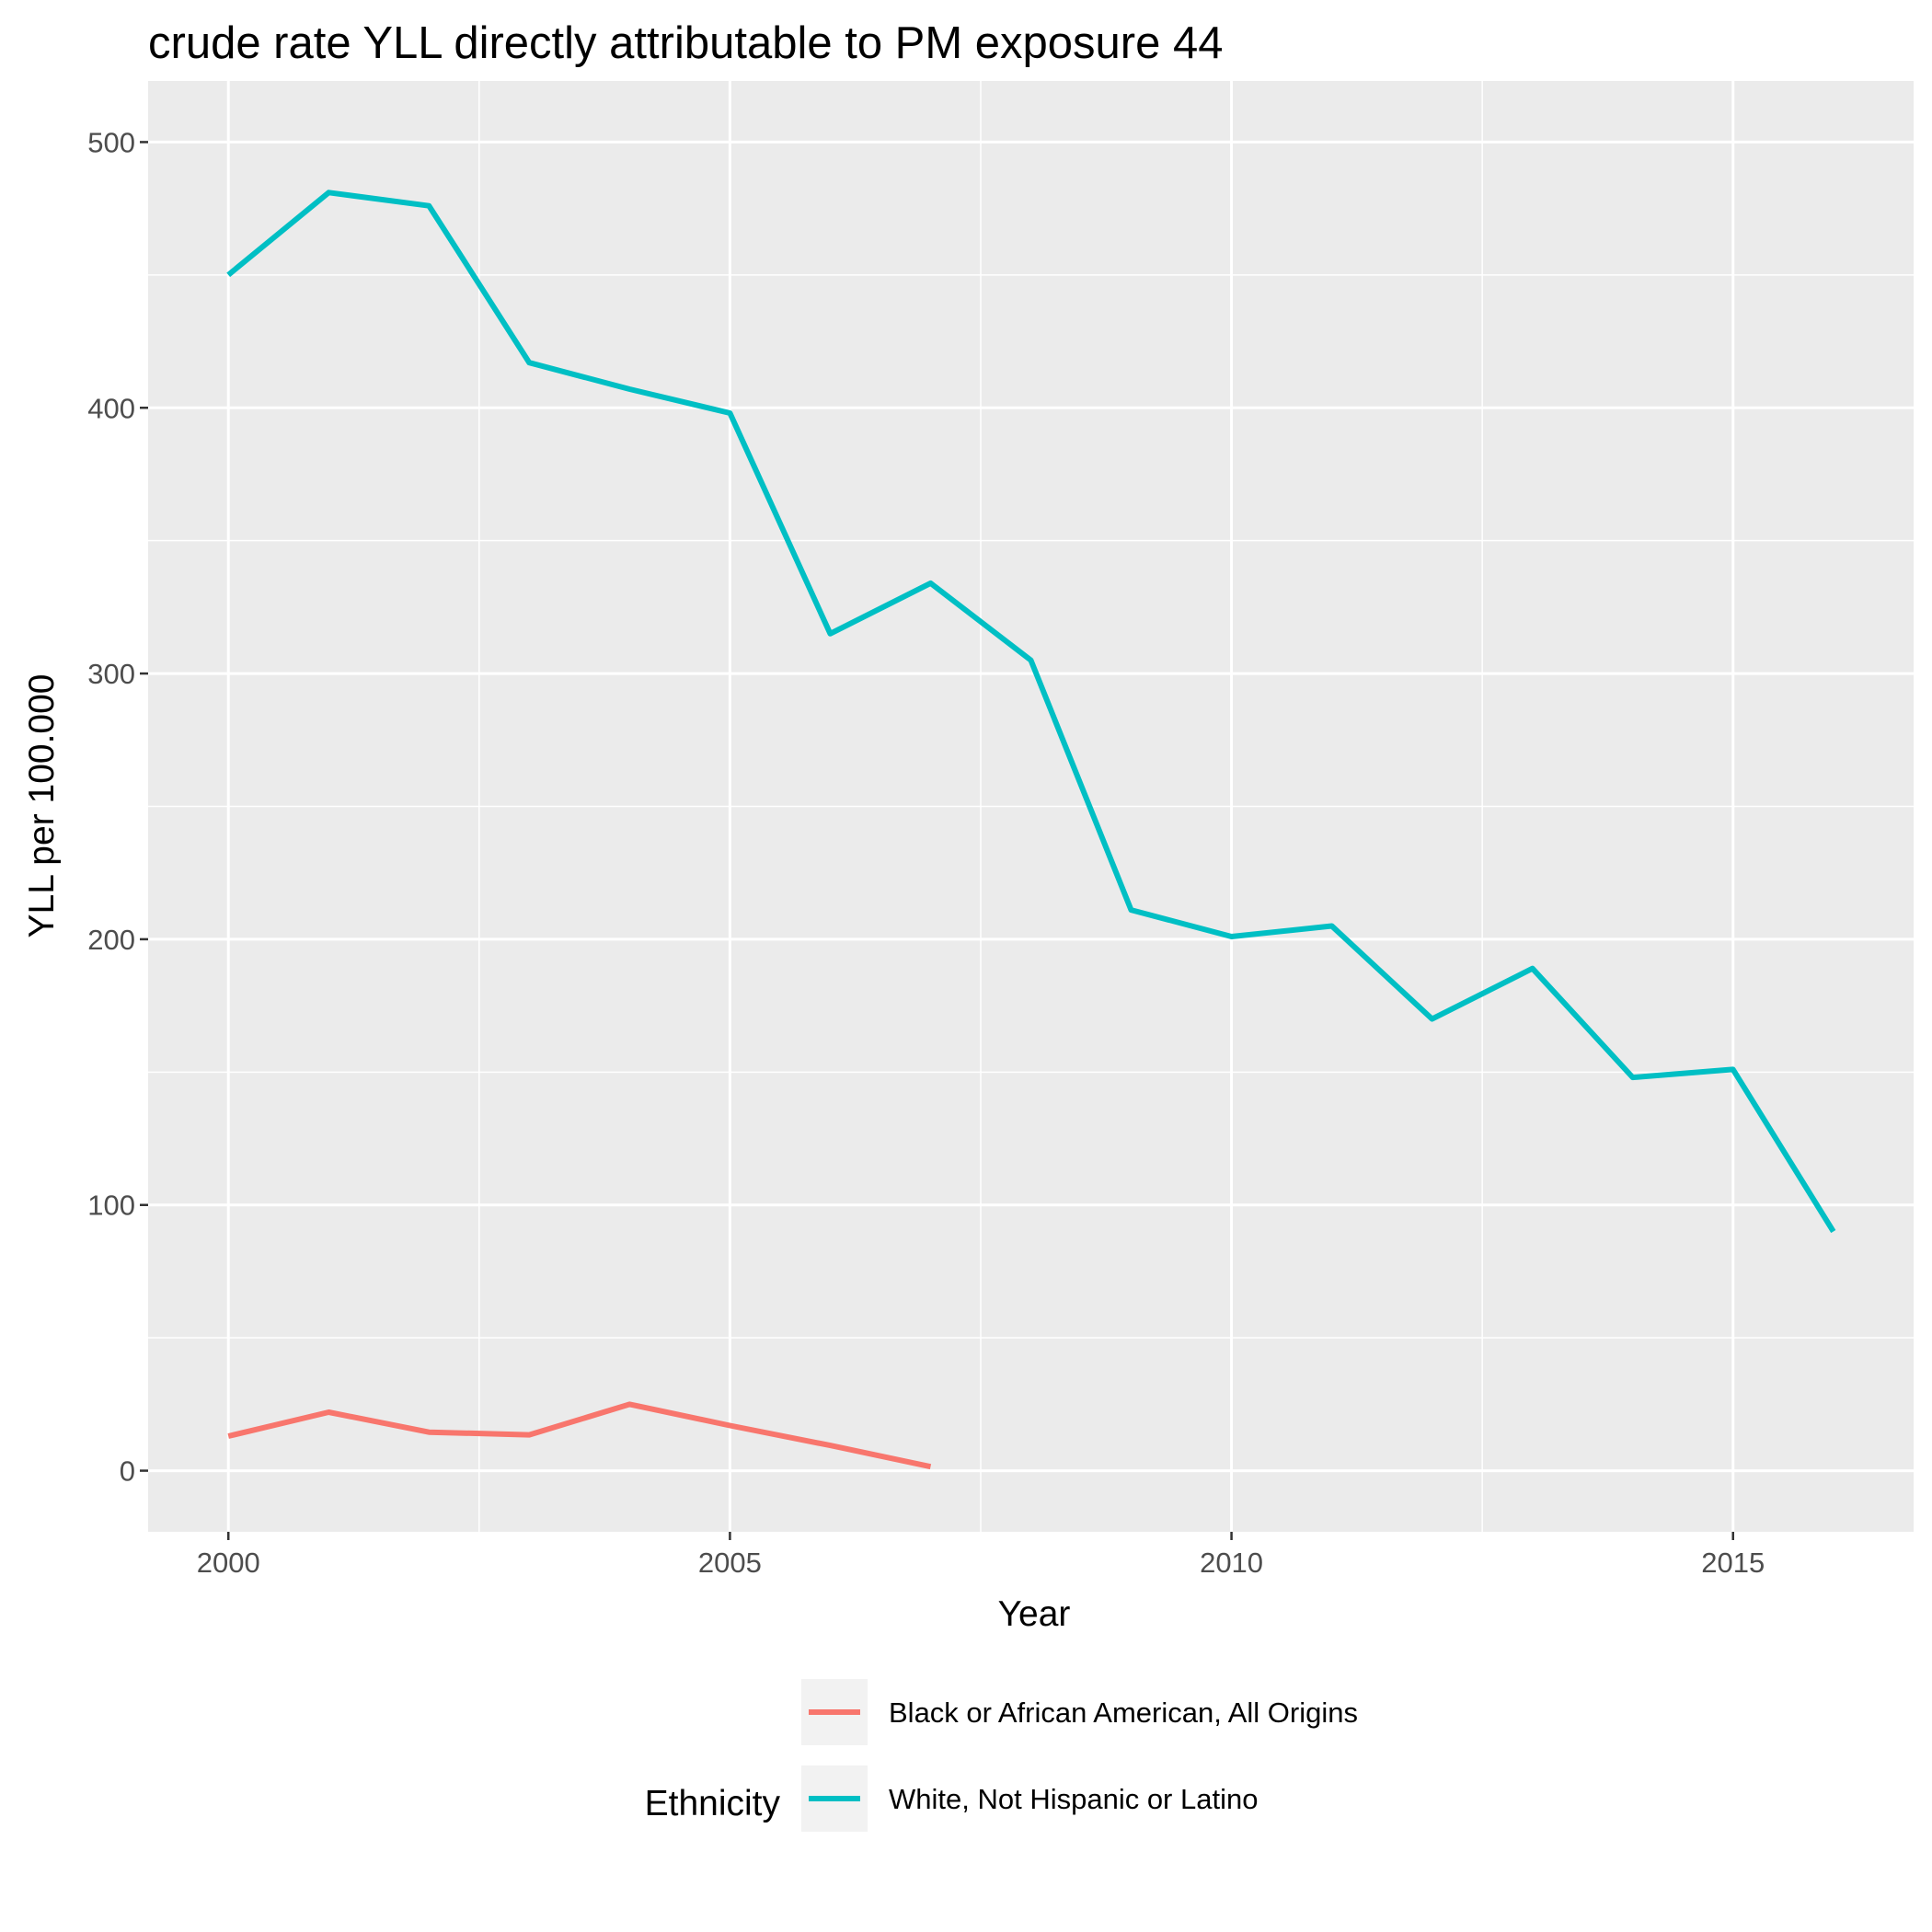 This screenshot has height=1932, width=1932. I want to click on y-tick-label: 400, so click(111, 408).